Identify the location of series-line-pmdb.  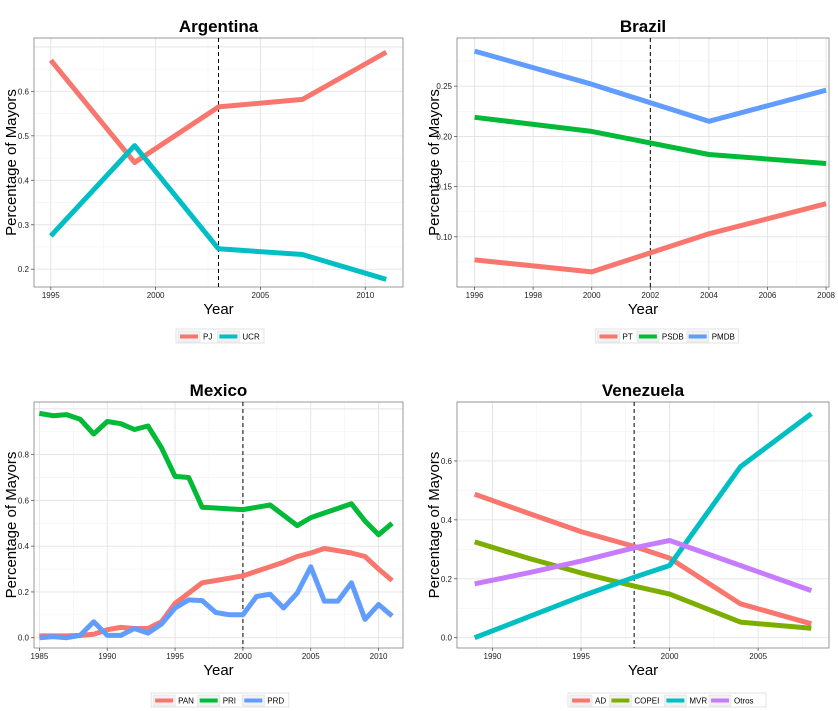
(650, 86).